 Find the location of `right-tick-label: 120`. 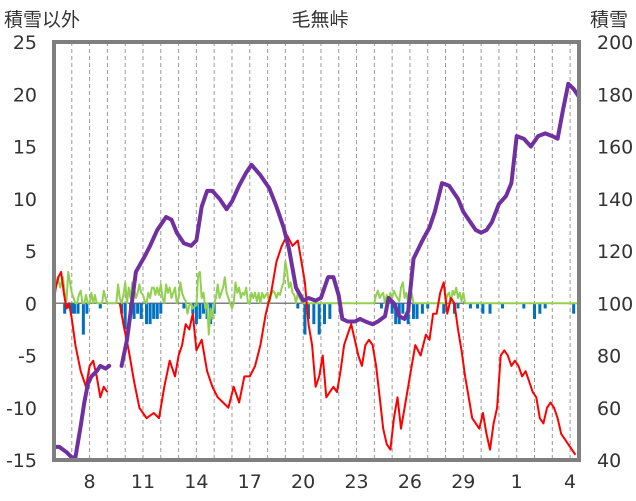

right-tick-label: 120 is located at coordinates (615, 252).